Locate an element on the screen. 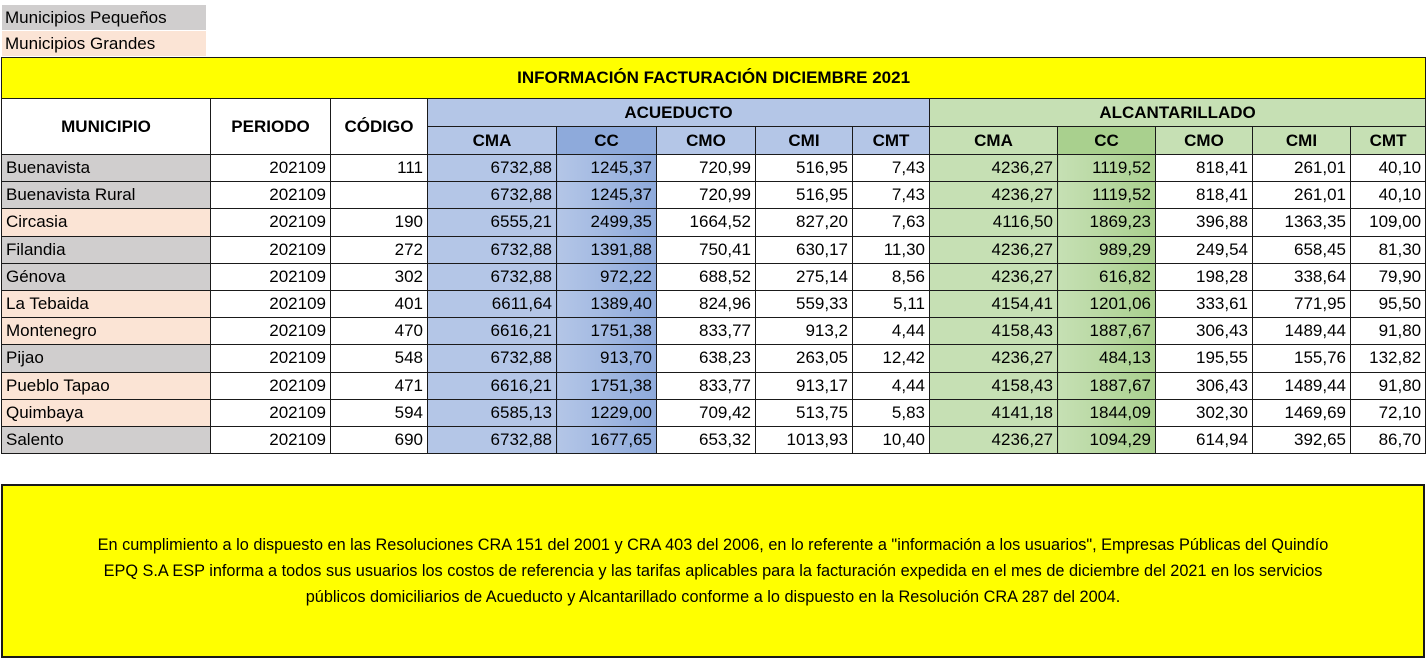 The height and width of the screenshot is (663, 1427). cell-alcantarillado-cmi: 338,64 is located at coordinates (1301, 276).